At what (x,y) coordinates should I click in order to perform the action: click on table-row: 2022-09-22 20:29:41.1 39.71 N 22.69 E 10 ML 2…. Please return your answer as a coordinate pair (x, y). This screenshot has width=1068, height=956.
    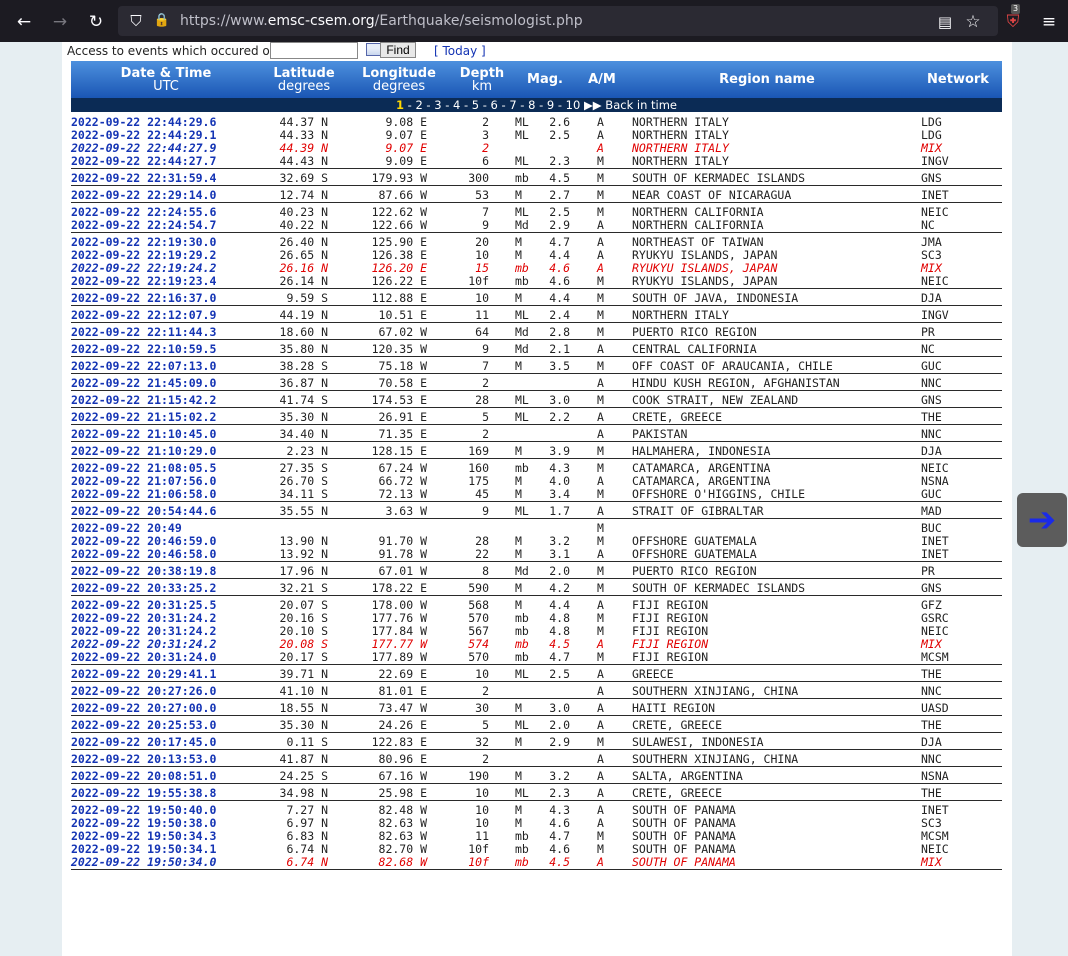
    Looking at the image, I should click on (536, 674).